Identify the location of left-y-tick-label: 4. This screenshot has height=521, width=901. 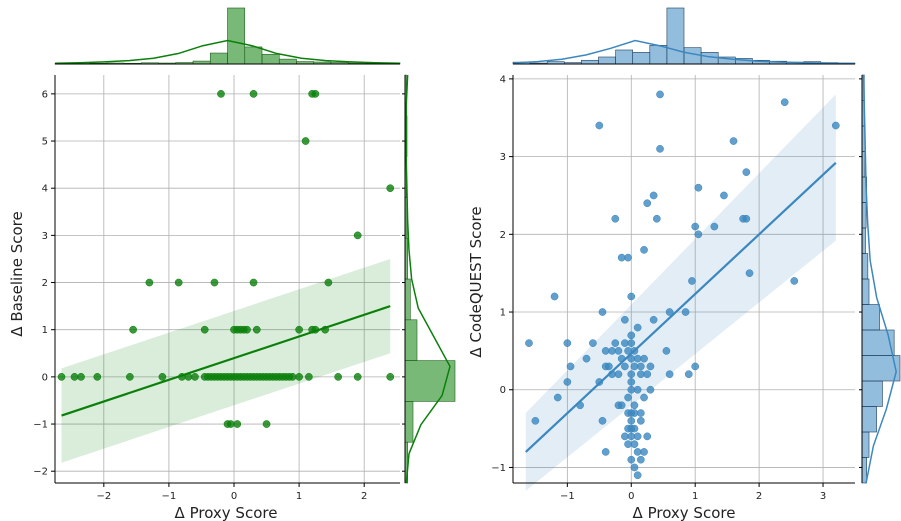
(45, 189).